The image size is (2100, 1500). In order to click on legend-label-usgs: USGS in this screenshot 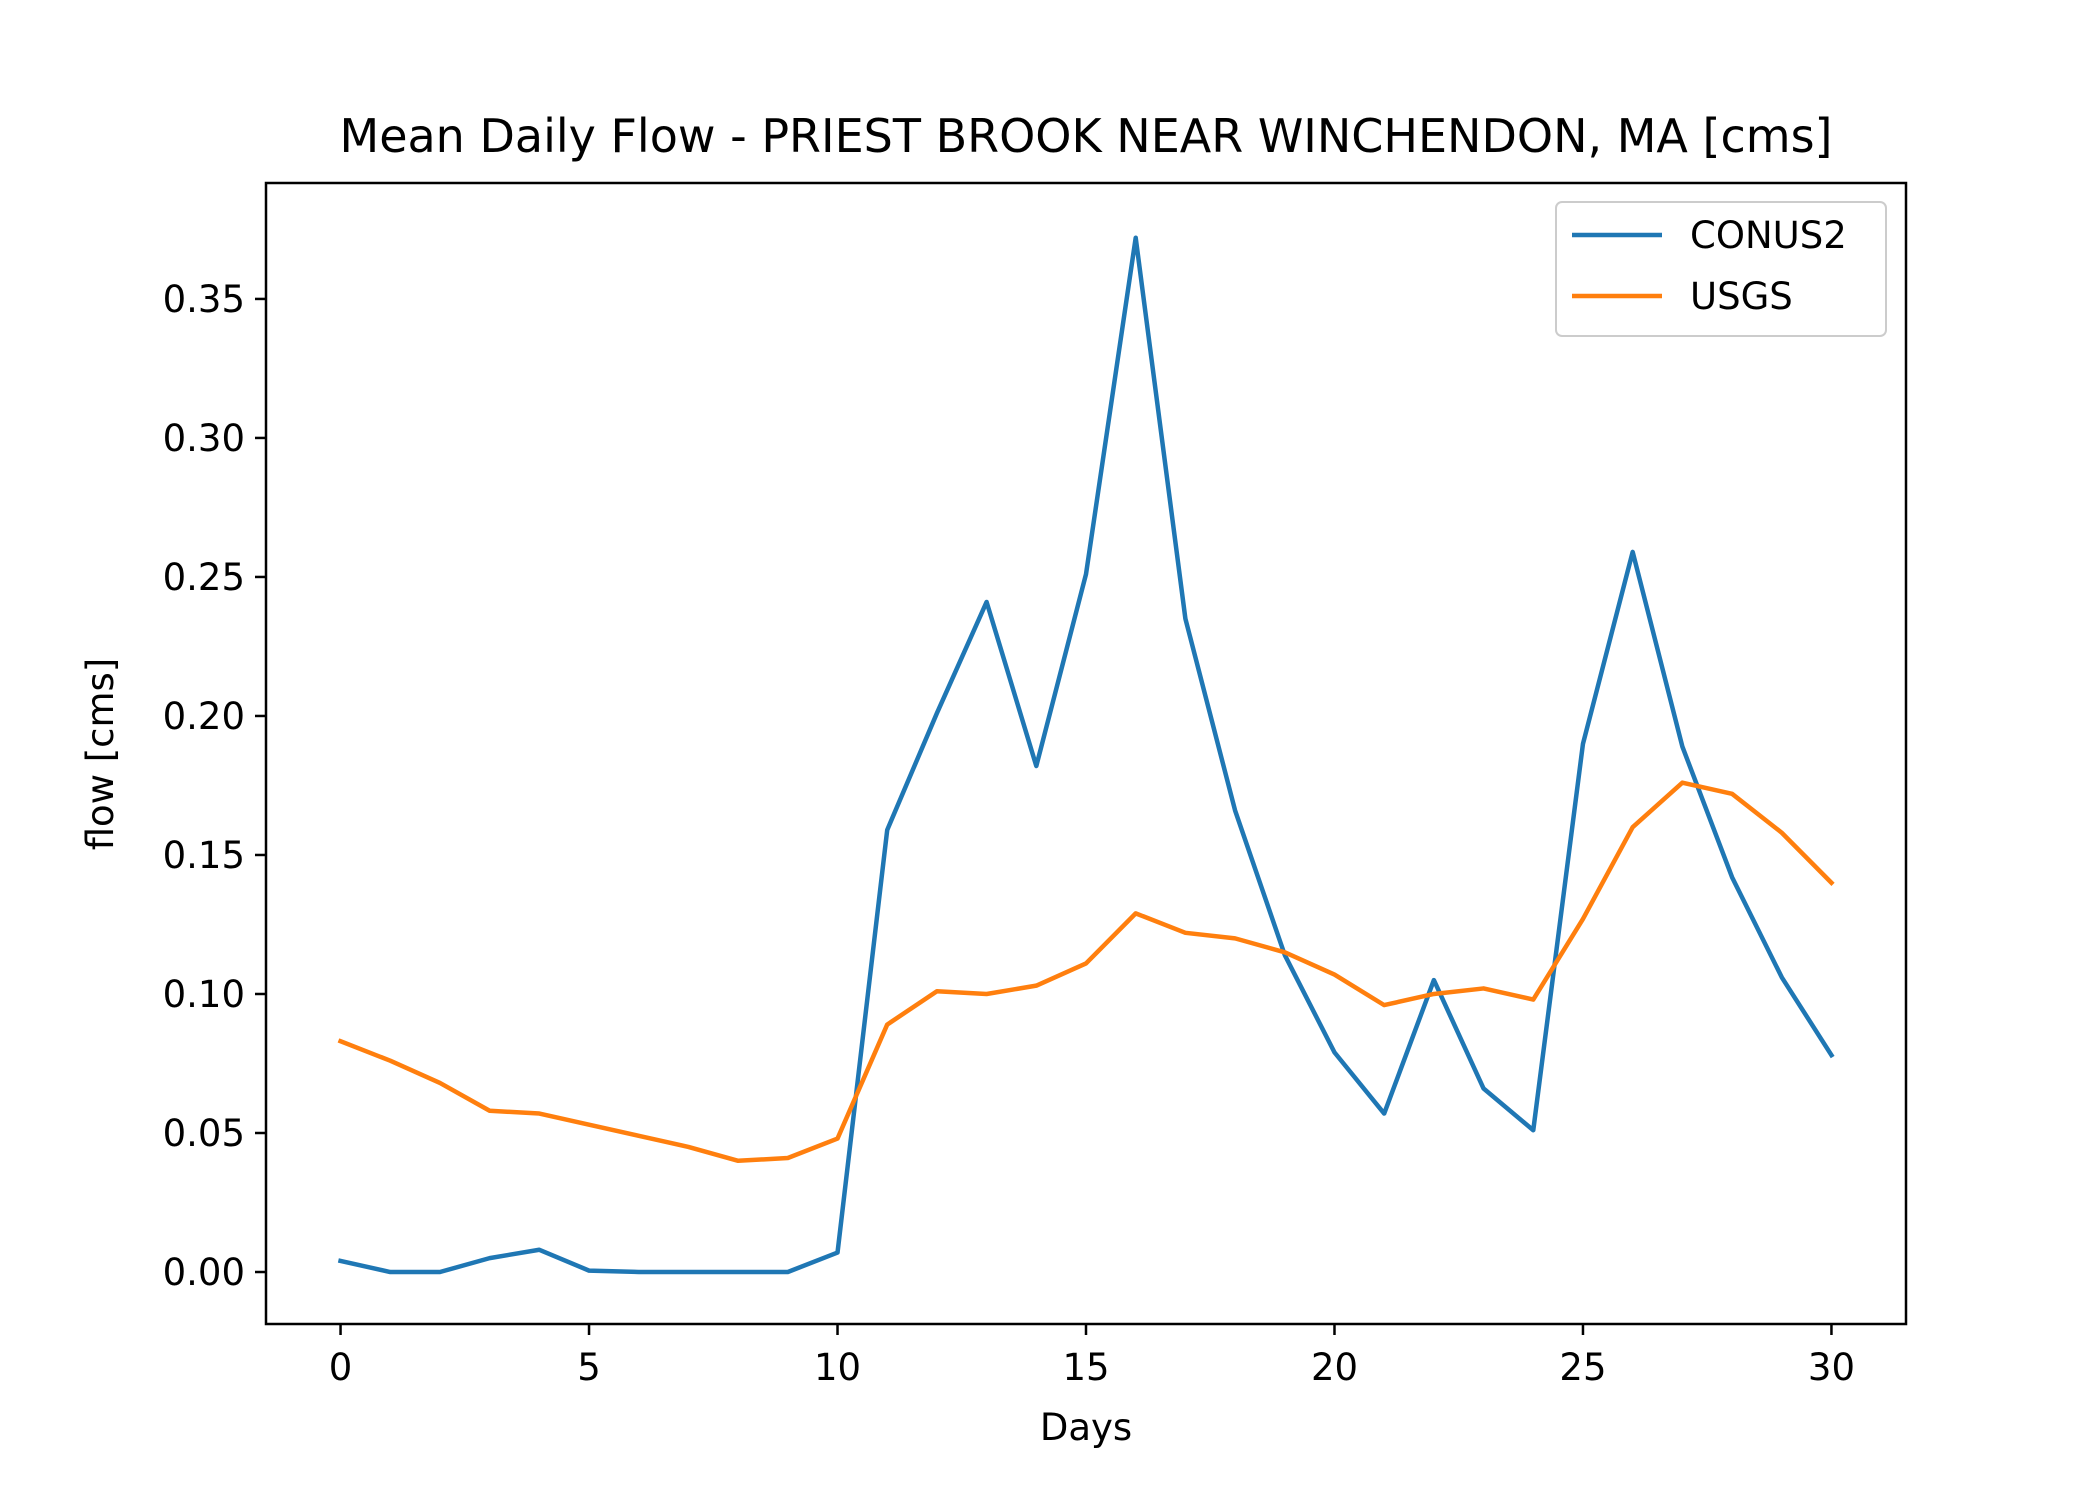, I will do `click(1741, 296)`.